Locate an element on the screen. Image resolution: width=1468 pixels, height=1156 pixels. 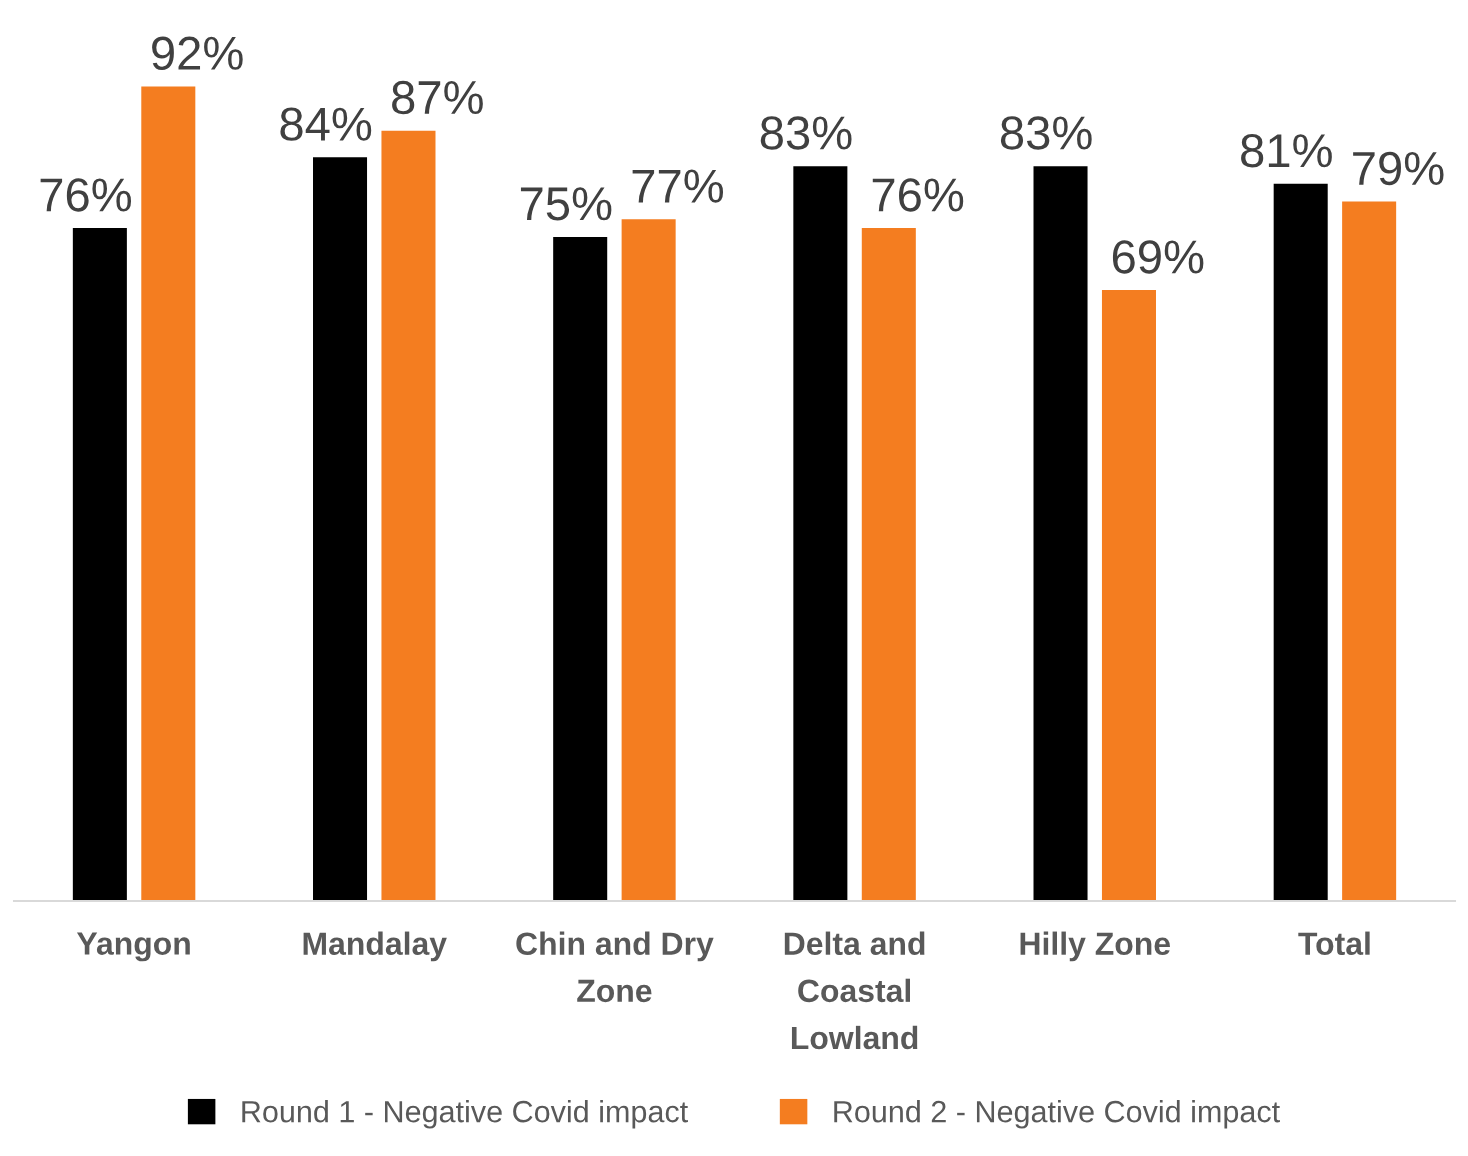
x-tick-label: Delta and Coastal Lowland is located at coordinates (854, 990).